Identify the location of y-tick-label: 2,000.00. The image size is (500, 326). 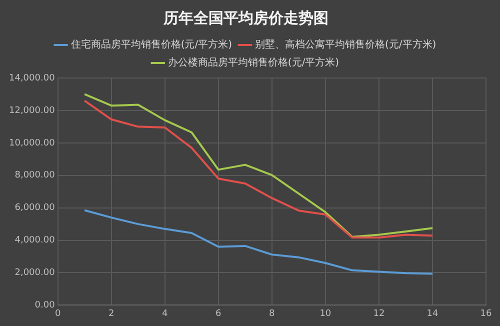
(35, 273).